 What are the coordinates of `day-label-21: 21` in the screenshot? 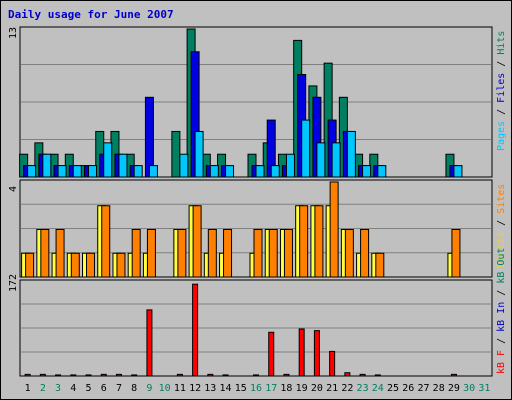 It's located at (332, 388).